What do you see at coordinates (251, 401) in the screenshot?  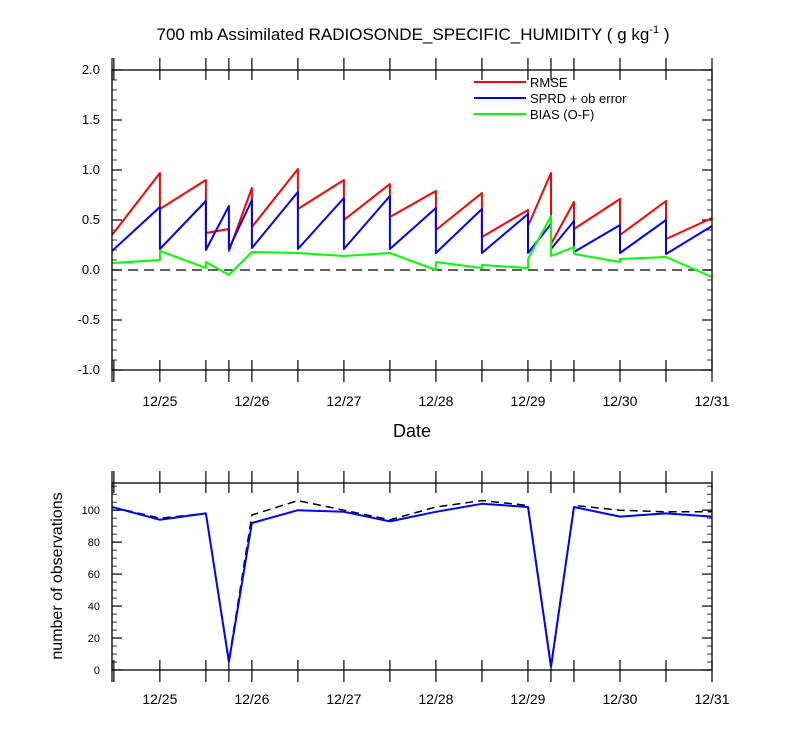 I see `top-x-tick-label: 12/26` at bounding box center [251, 401].